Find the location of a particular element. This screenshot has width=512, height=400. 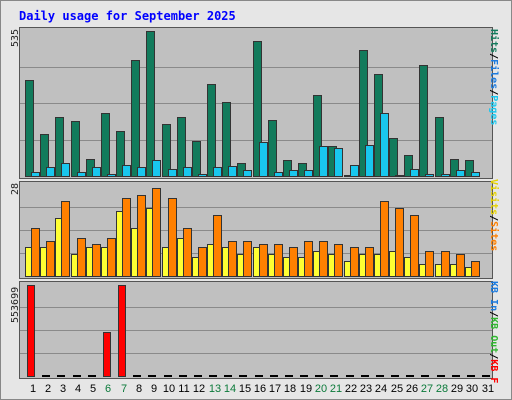

x-tick-label-6: 6 is located at coordinates (108, 389).